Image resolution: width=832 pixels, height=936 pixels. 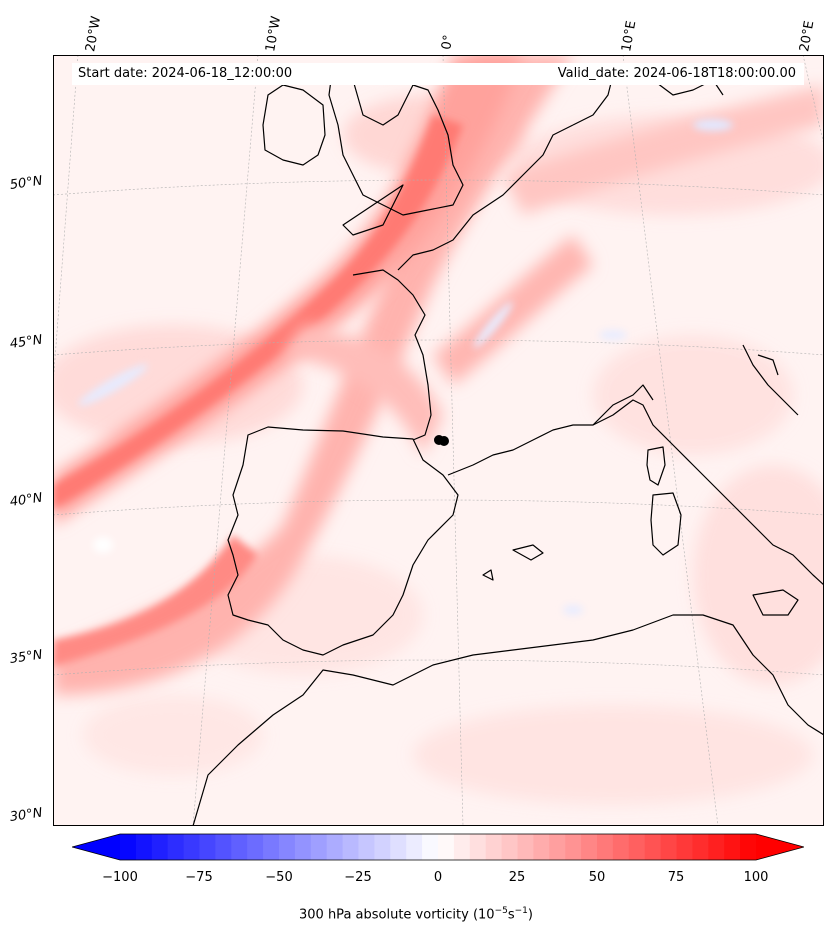 What do you see at coordinates (521, 911) in the screenshot?
I see `colorbar-units-exp2: −1` at bounding box center [521, 911].